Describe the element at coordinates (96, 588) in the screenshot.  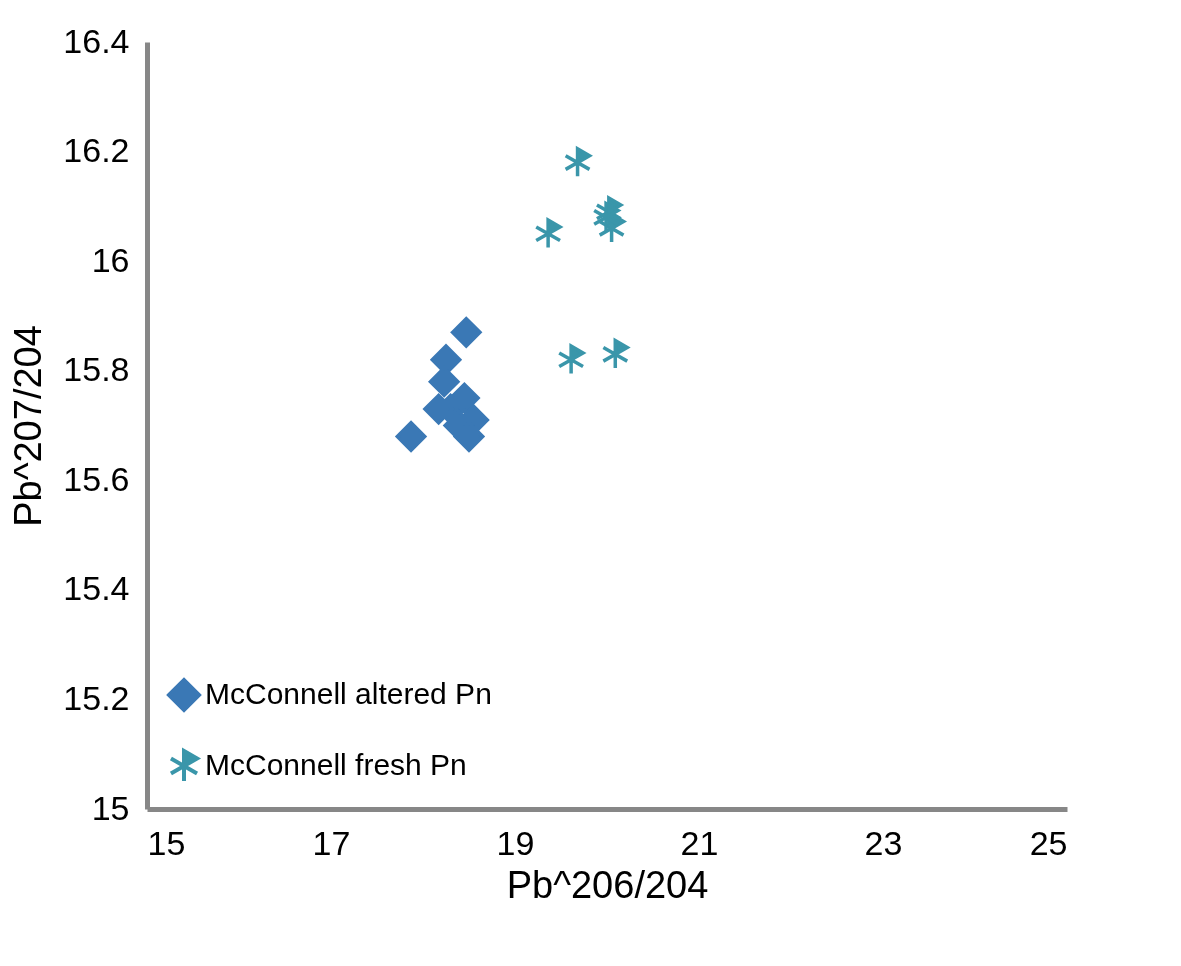
I see `y-tick-label: 15.4` at that location.